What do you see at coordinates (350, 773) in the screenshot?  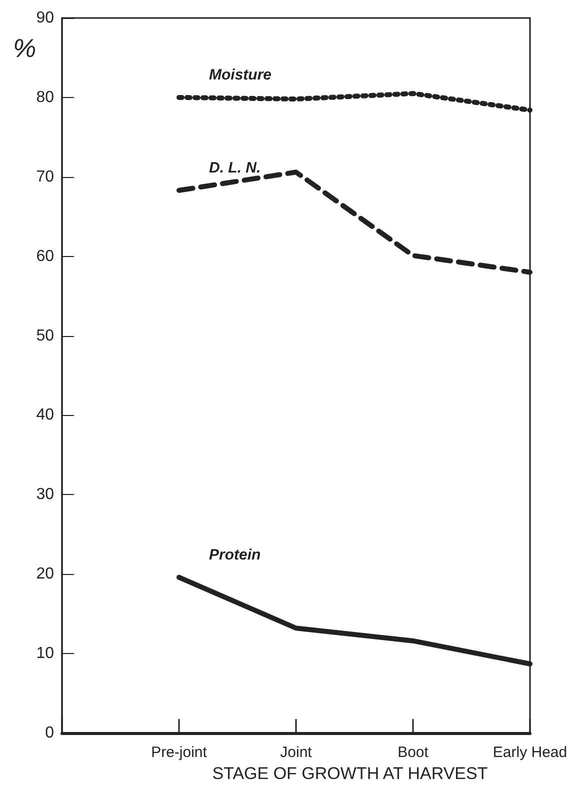 I see `x-axis-title: STAGE OF GROWTH AT HARVEST` at bounding box center [350, 773].